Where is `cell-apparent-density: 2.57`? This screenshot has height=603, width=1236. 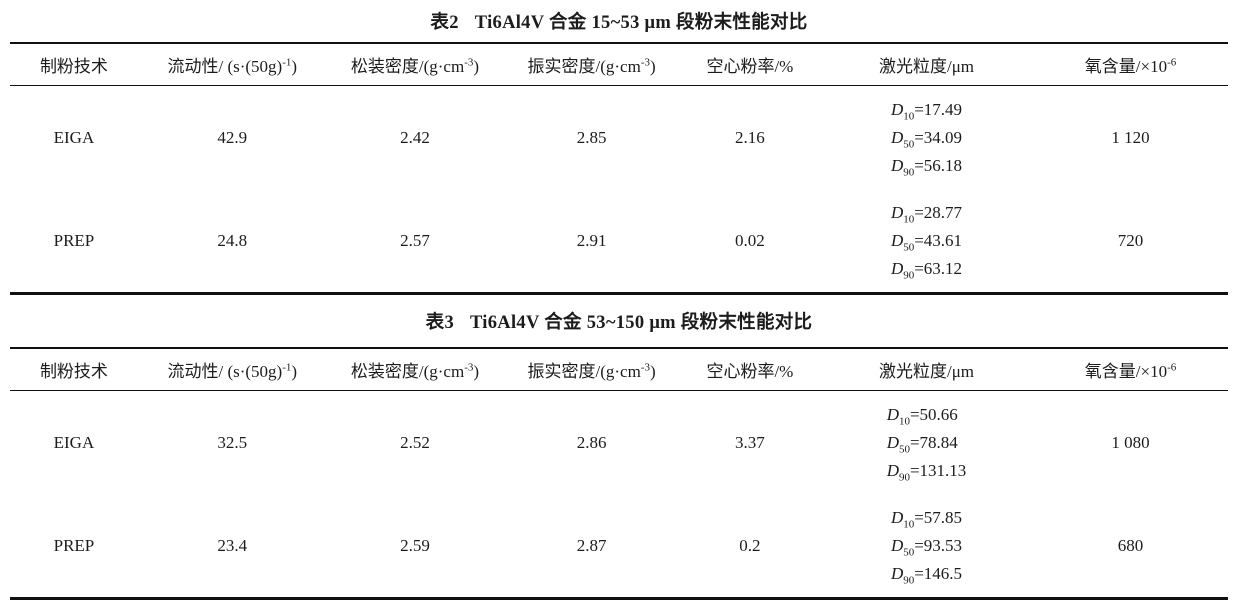 cell-apparent-density: 2.57 is located at coordinates (415, 240).